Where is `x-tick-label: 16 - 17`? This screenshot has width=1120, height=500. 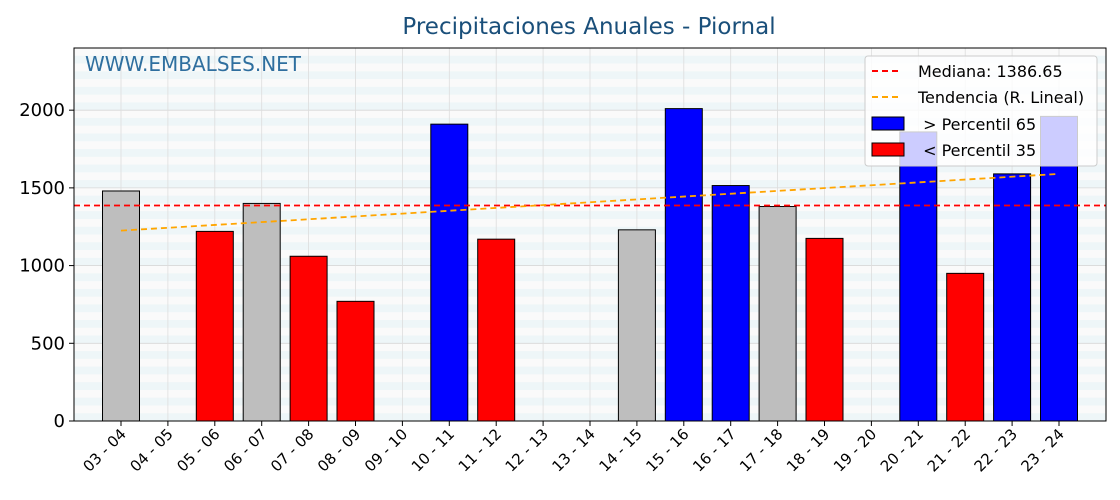
x-tick-label: 16 - 17 is located at coordinates (714, 450).